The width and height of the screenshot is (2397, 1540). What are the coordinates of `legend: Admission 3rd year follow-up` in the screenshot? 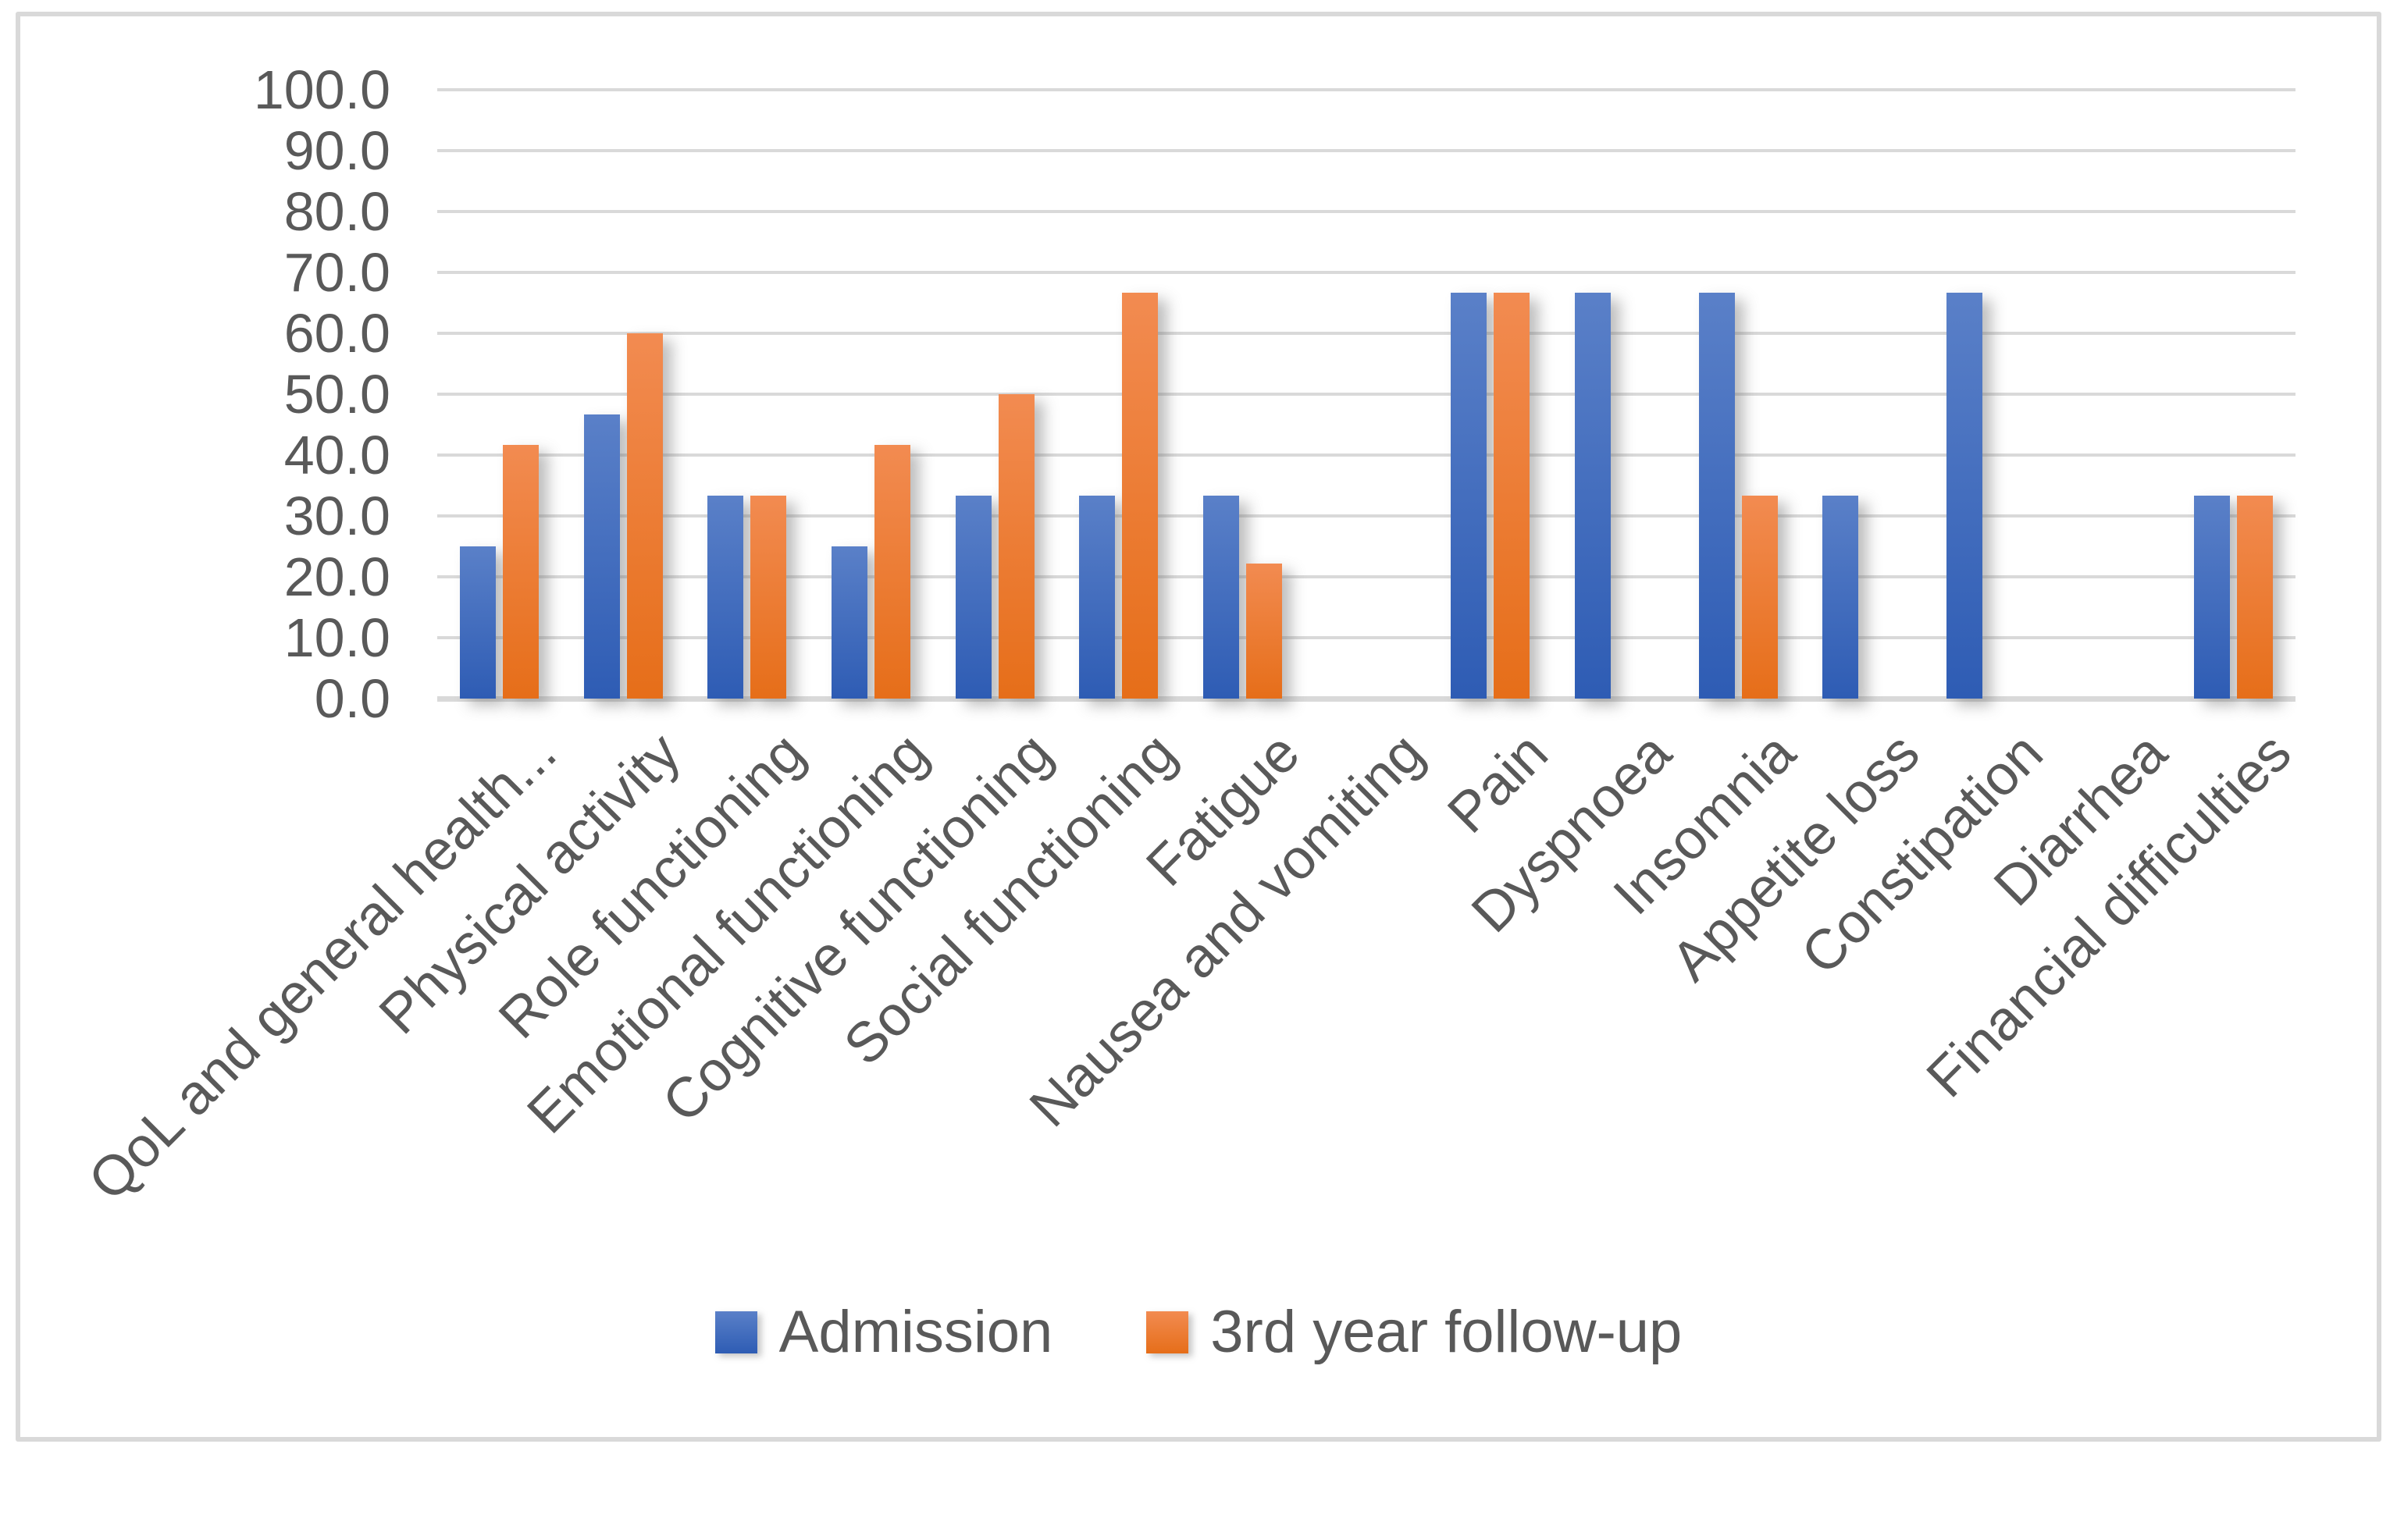 It's located at (1198, 1332).